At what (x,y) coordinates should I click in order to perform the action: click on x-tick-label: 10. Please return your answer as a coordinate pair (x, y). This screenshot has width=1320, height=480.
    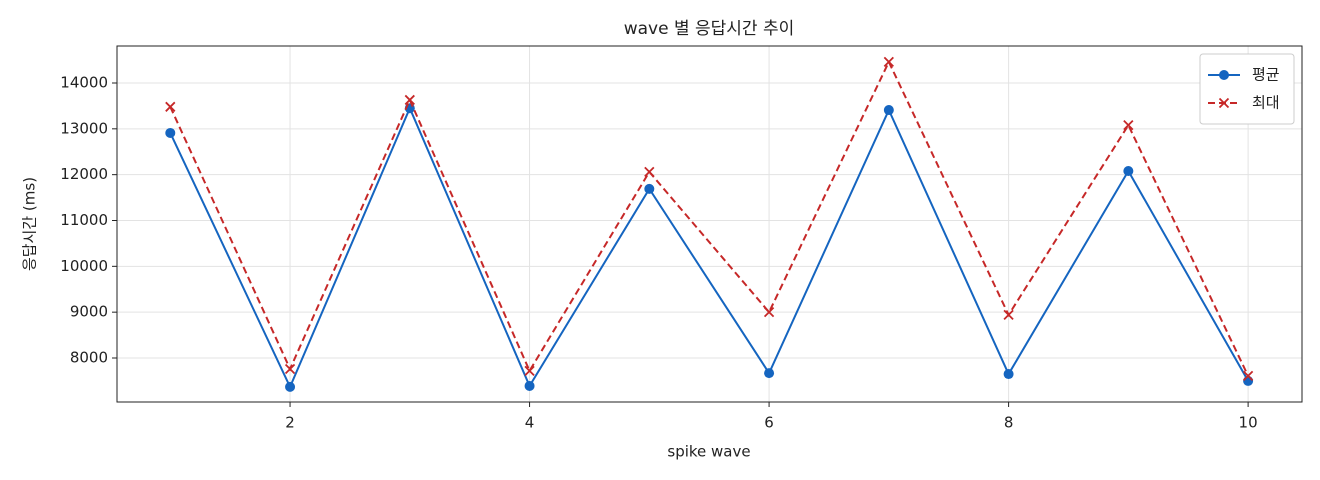
    Looking at the image, I should click on (1248, 423).